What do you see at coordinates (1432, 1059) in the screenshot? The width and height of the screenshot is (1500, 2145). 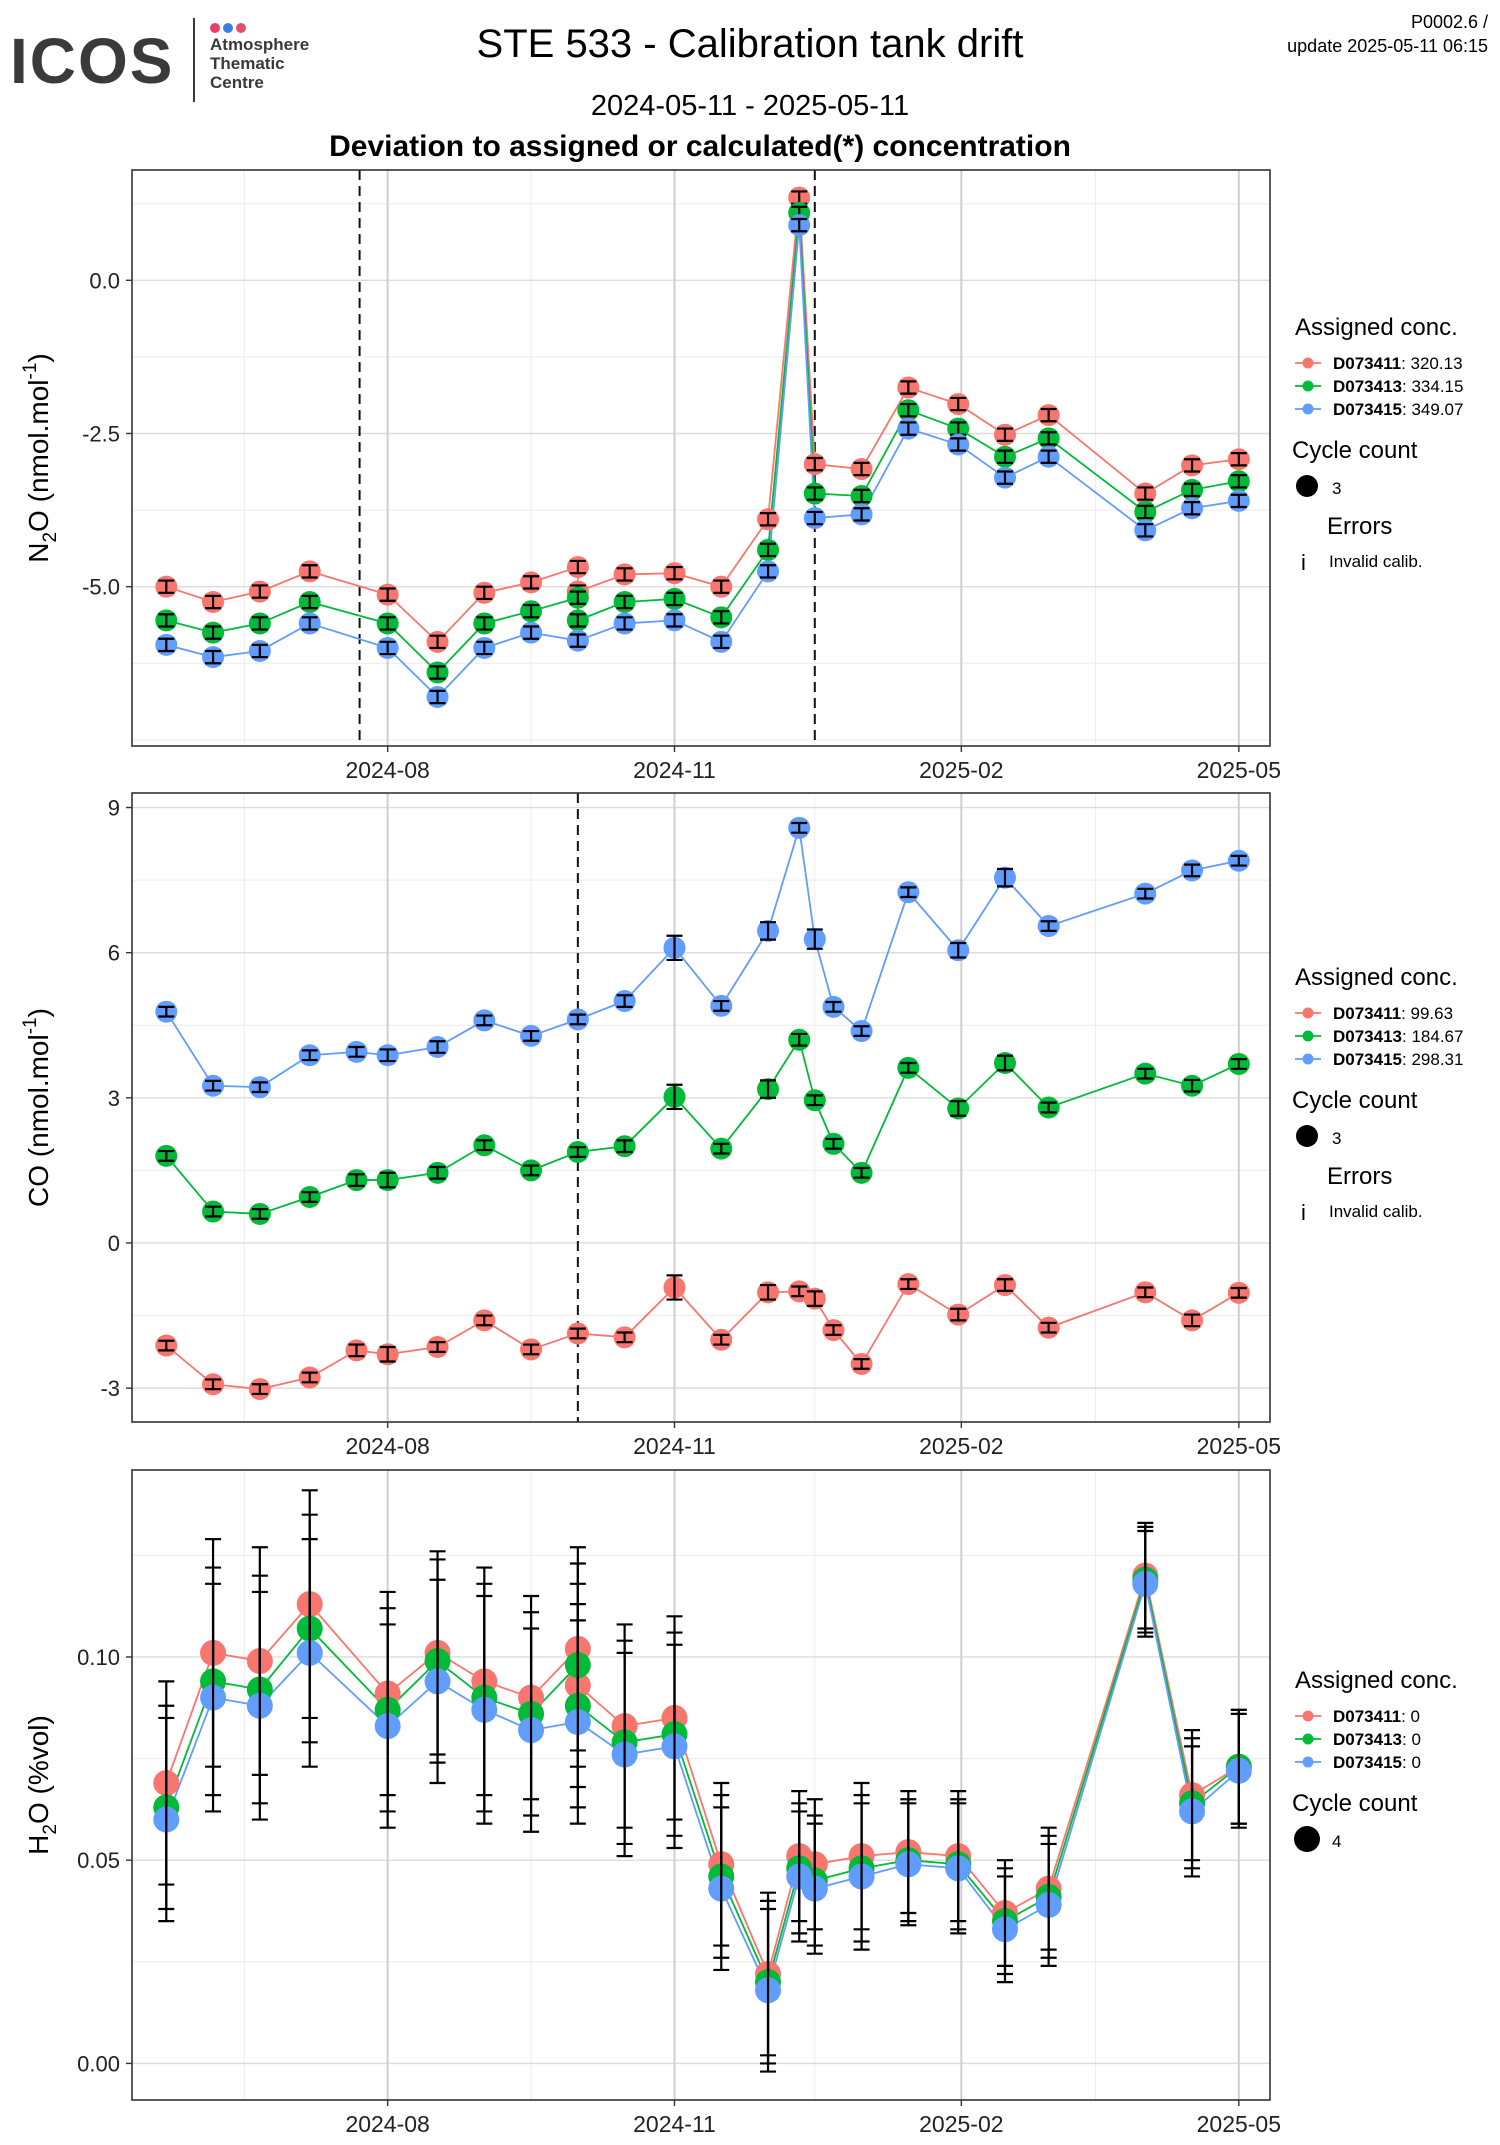 I see `legend-assigned-value: : 298.31` at bounding box center [1432, 1059].